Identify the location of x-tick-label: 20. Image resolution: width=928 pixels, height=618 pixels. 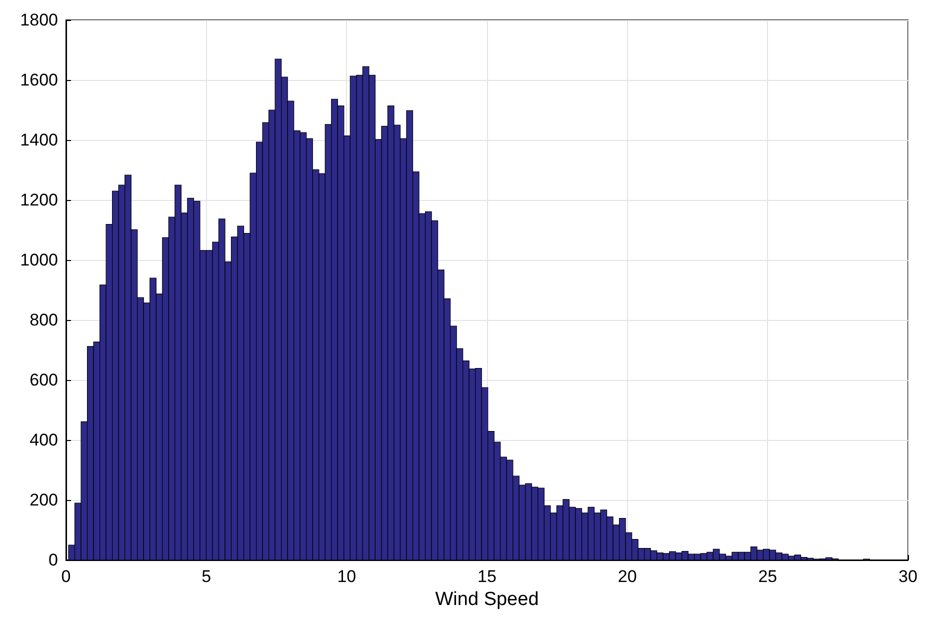
(627, 576).